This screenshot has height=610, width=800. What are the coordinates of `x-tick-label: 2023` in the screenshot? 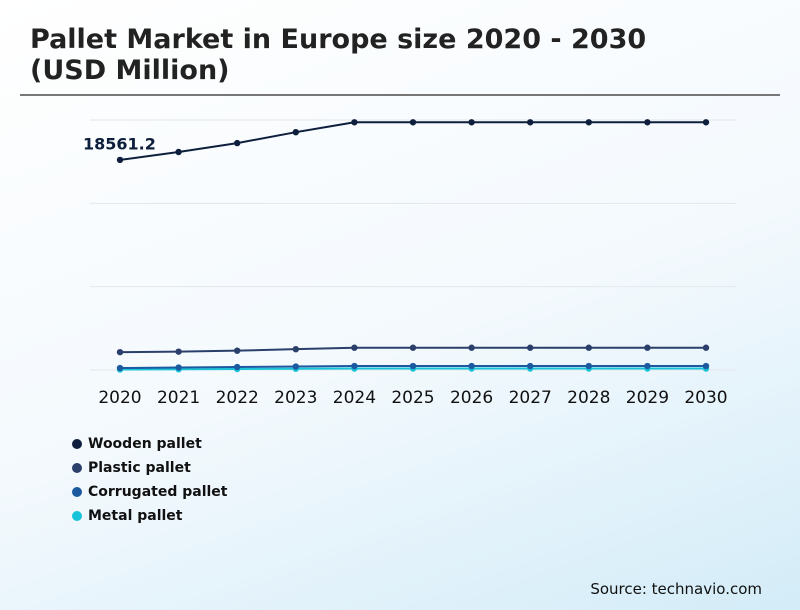 It's located at (295, 398).